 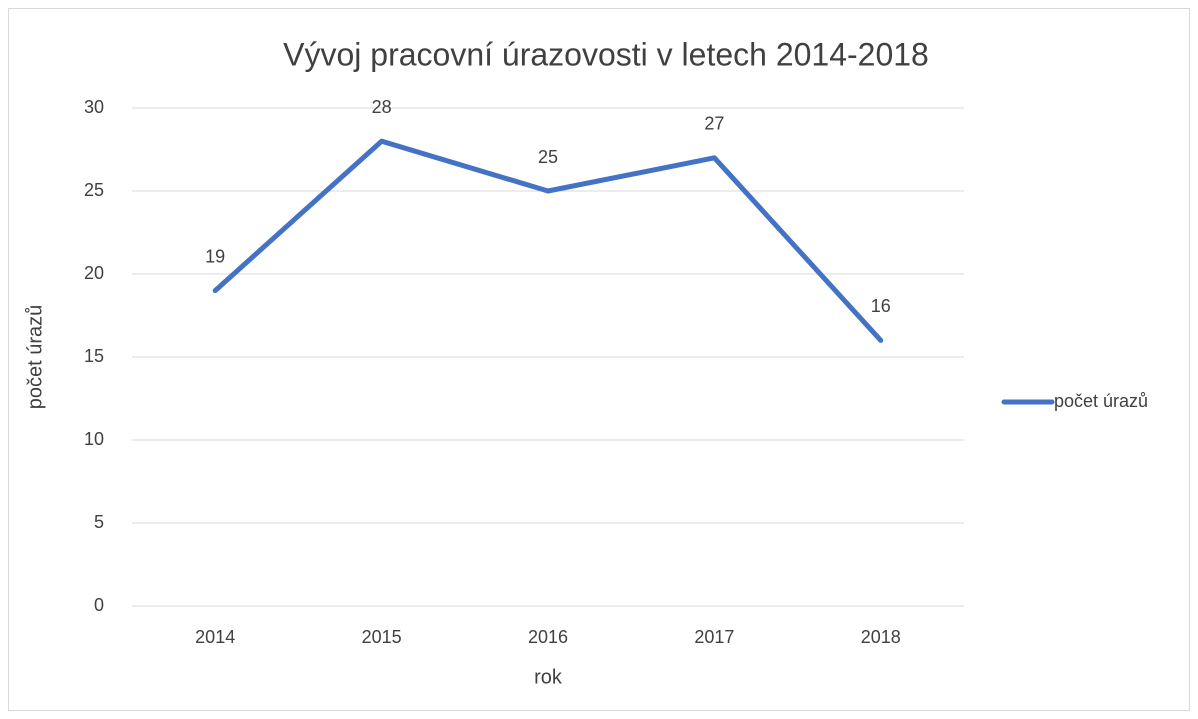 I want to click on legend-label: počet úrazů, so click(x=1101, y=401).